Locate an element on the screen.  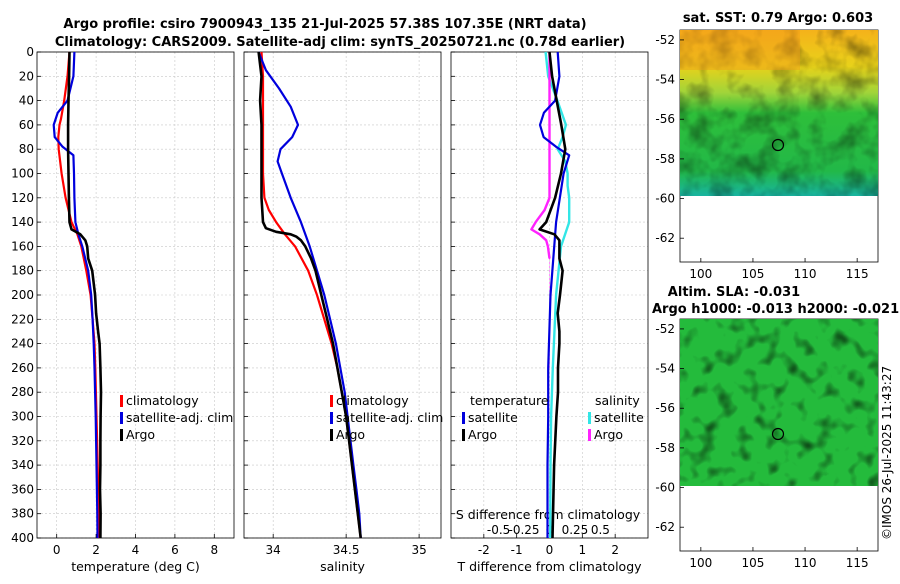
s-argo-line is located at coordinates (540, 155).